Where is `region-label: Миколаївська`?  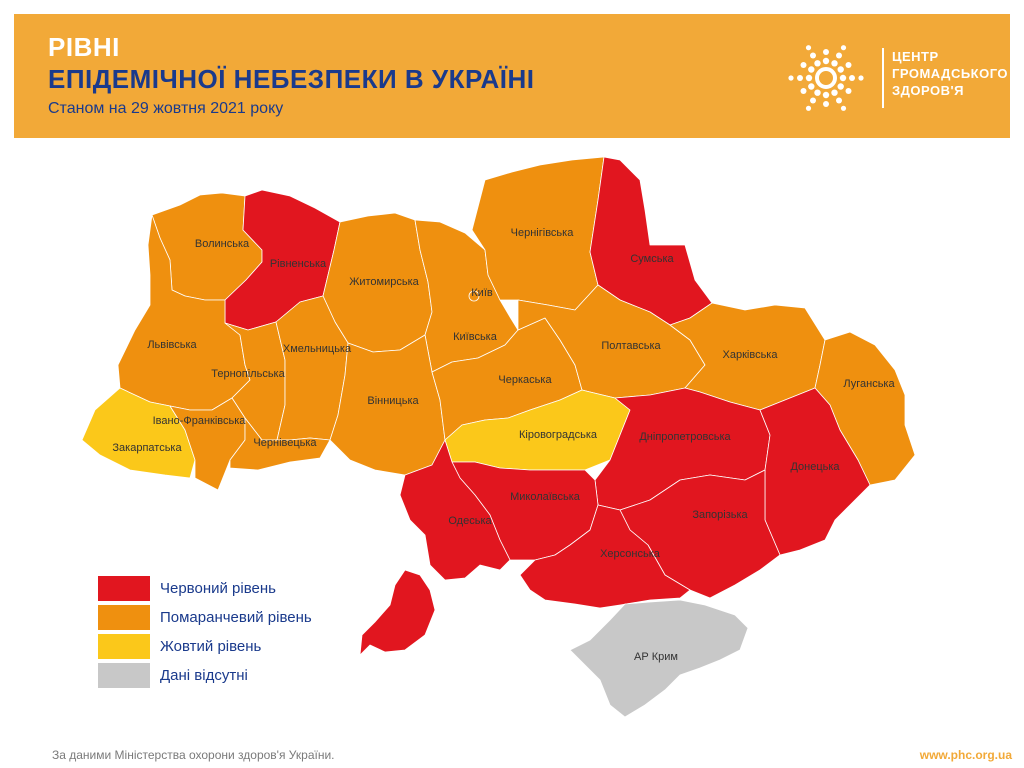 region-label: Миколаївська is located at coordinates (545, 497).